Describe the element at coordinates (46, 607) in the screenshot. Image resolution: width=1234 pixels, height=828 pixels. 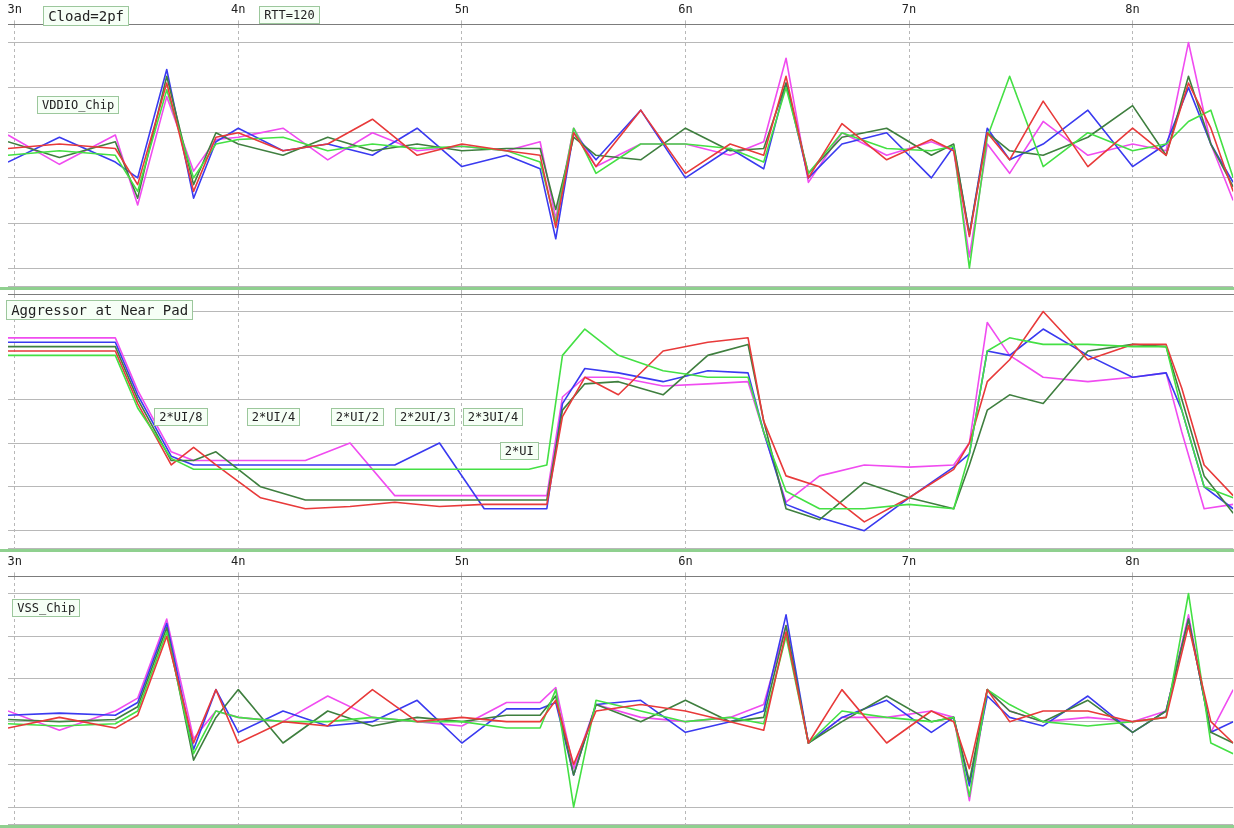
I see `annotation: VSS_Chip` at that location.